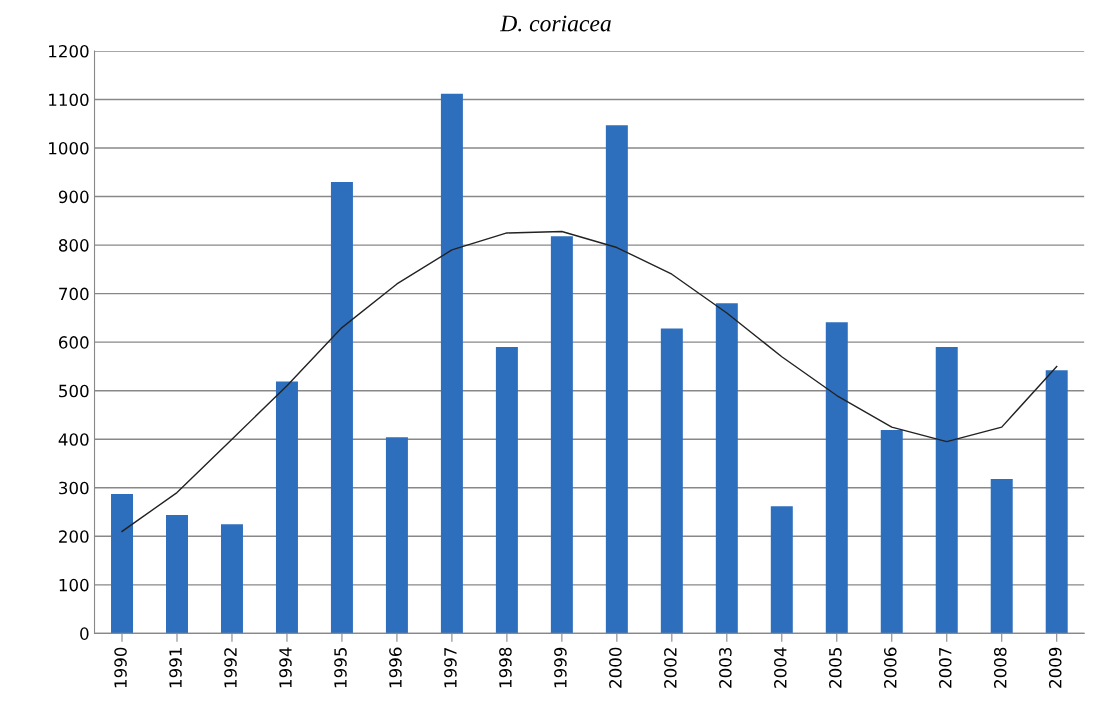 The image size is (1112, 728). Describe the element at coordinates (69, 100) in the screenshot. I see `y-tick-label: 1100` at that location.